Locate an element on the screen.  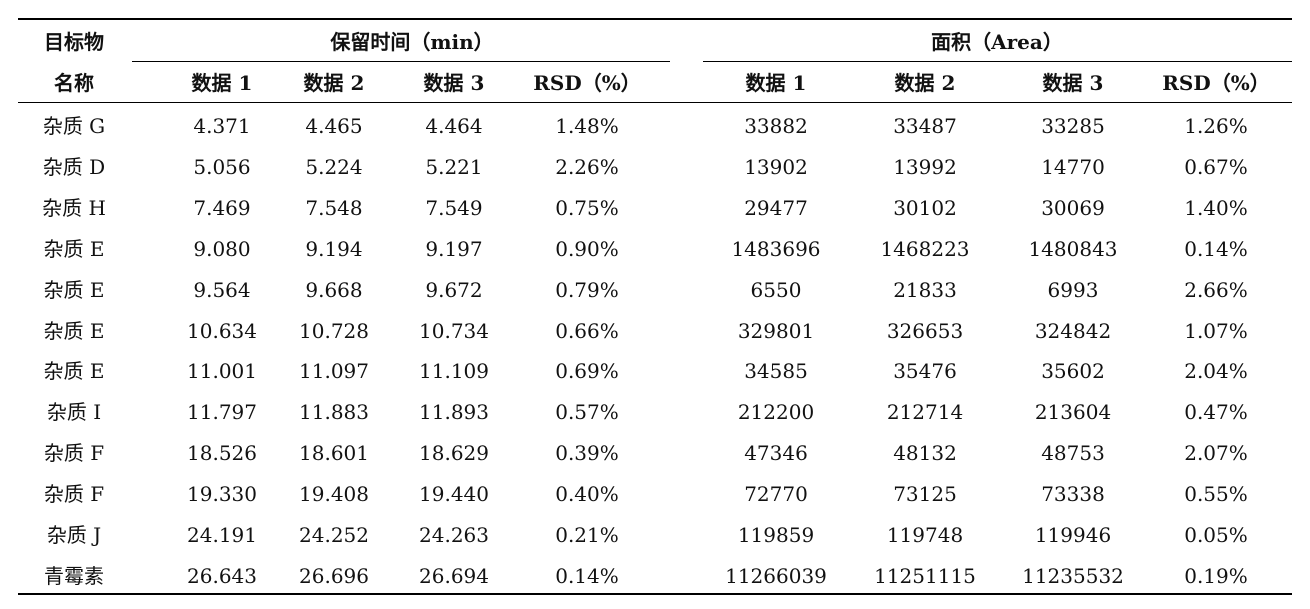
rt-col-header-2: 数据 2 is located at coordinates (334, 83).